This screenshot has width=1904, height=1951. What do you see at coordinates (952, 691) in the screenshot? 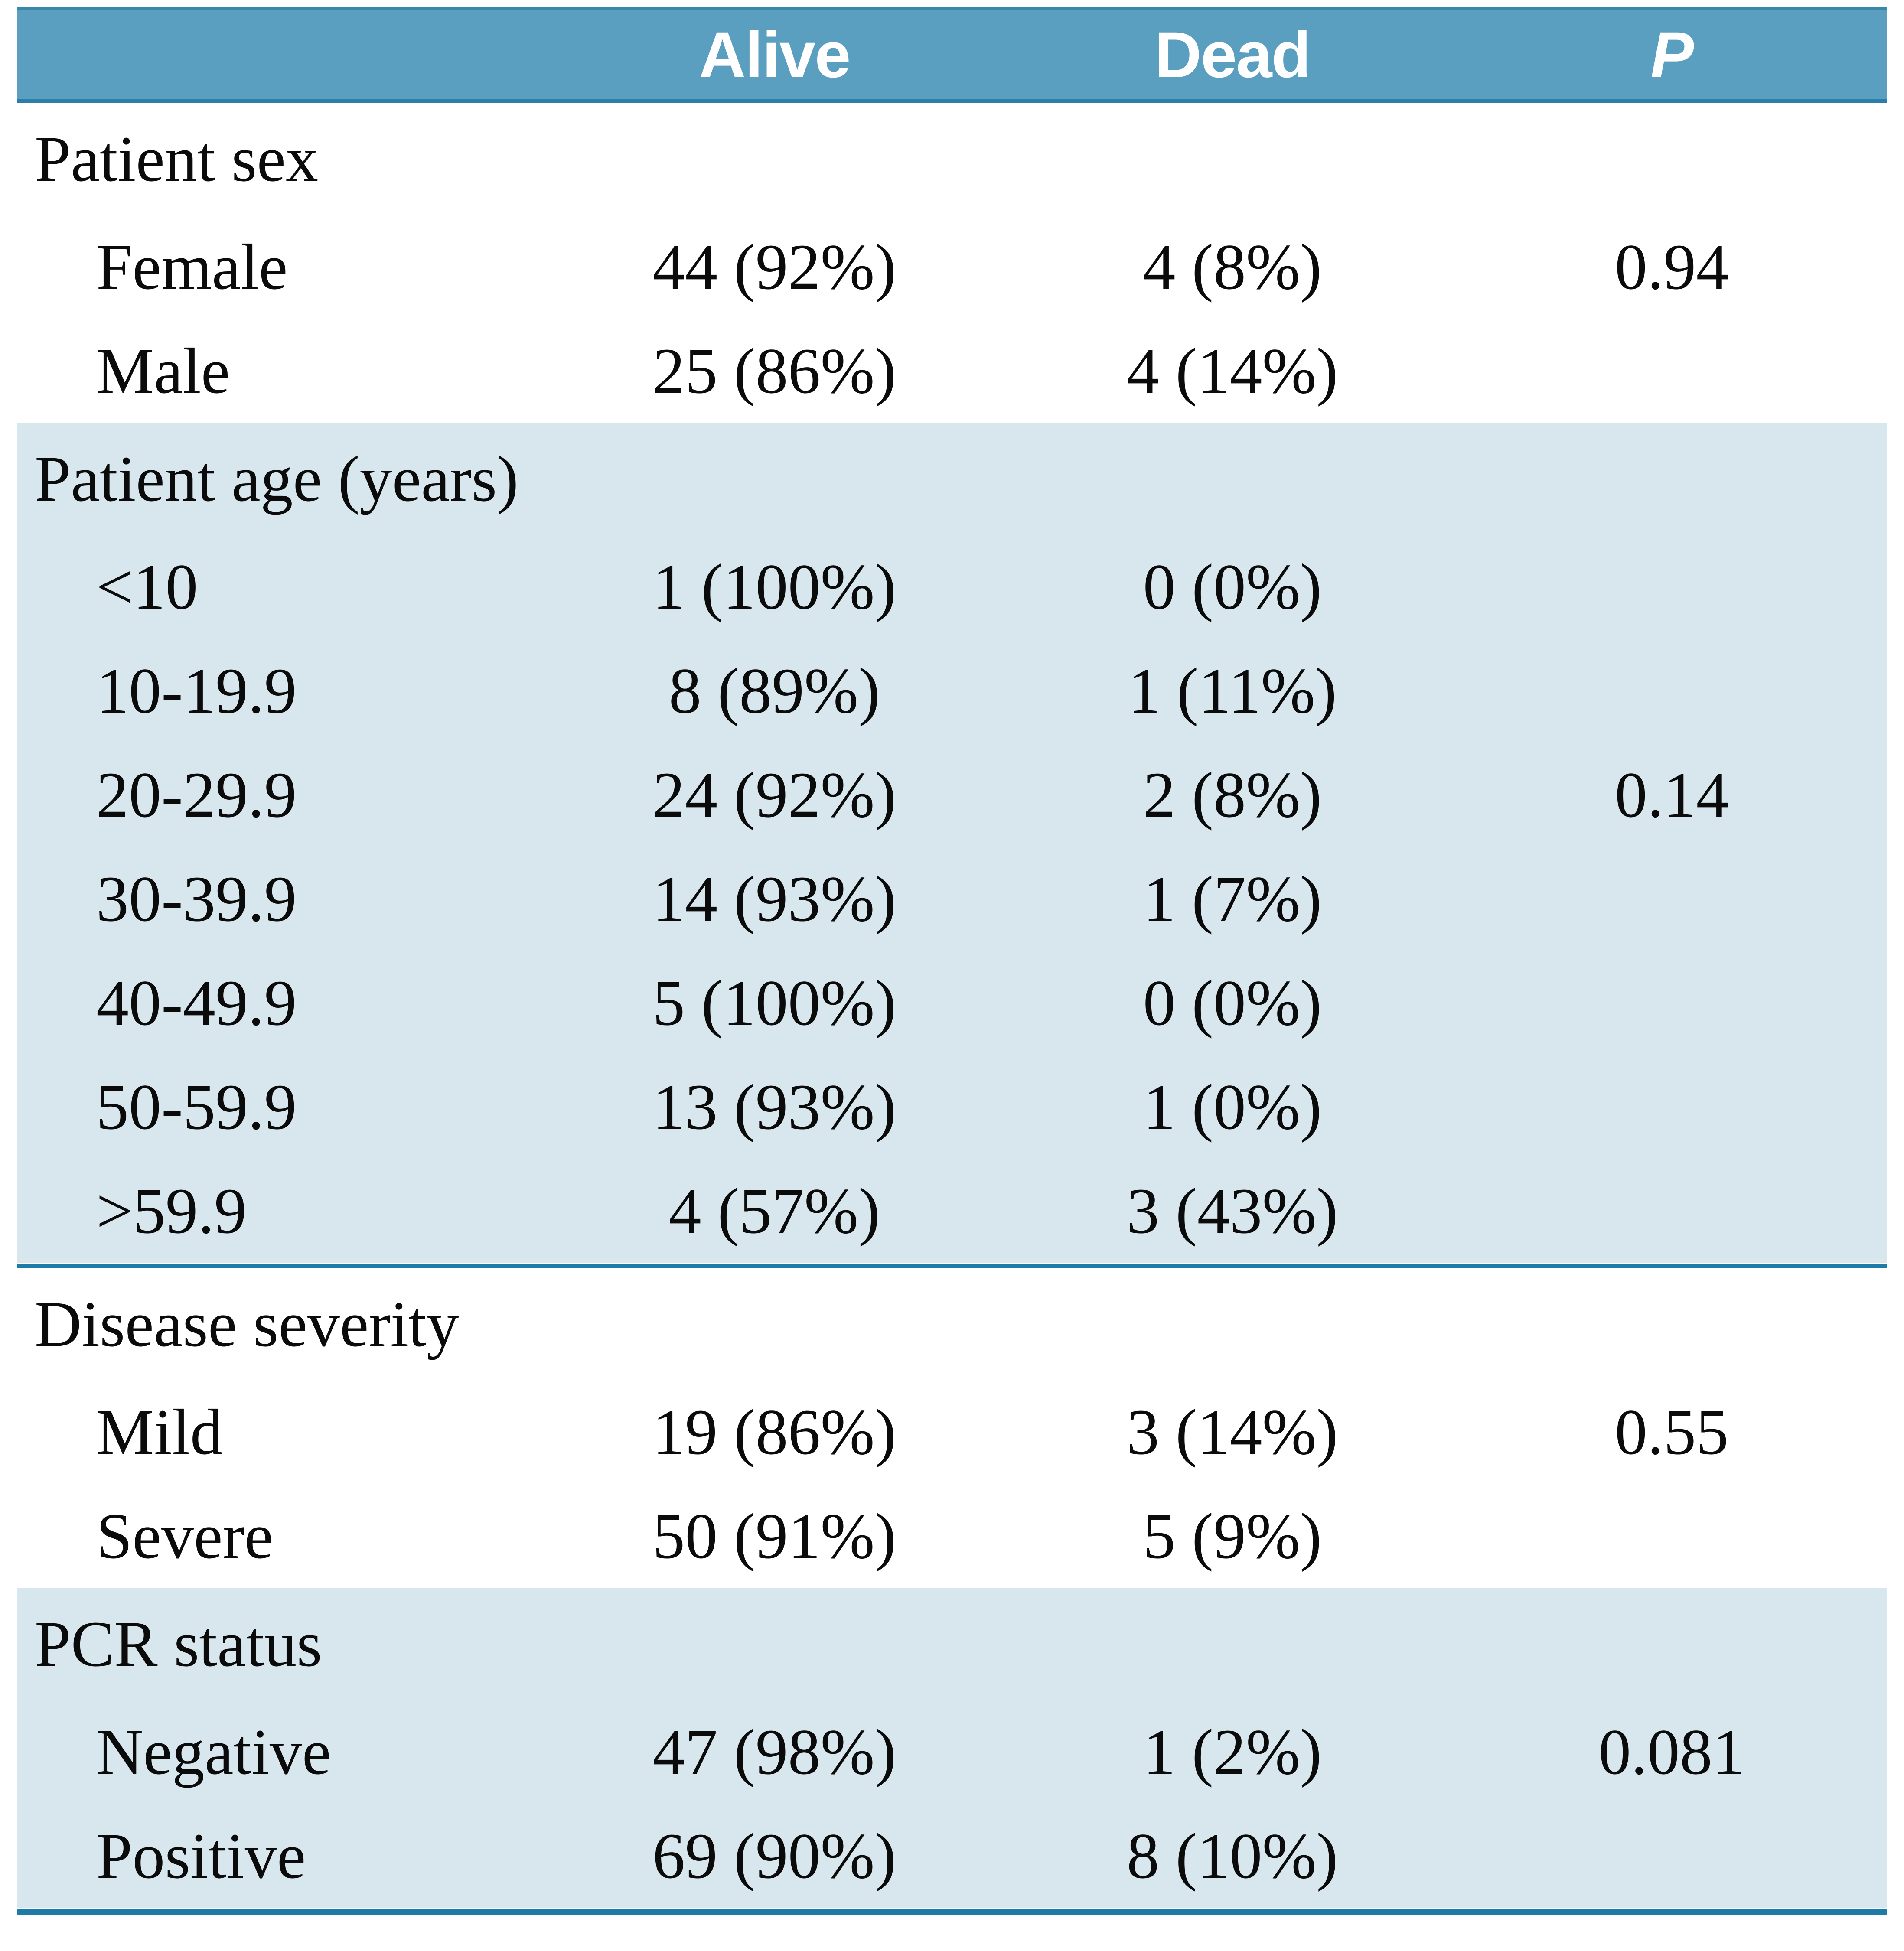
I see `table-row: 10-19.9 8 (89%) 1 (11%)` at bounding box center [952, 691].